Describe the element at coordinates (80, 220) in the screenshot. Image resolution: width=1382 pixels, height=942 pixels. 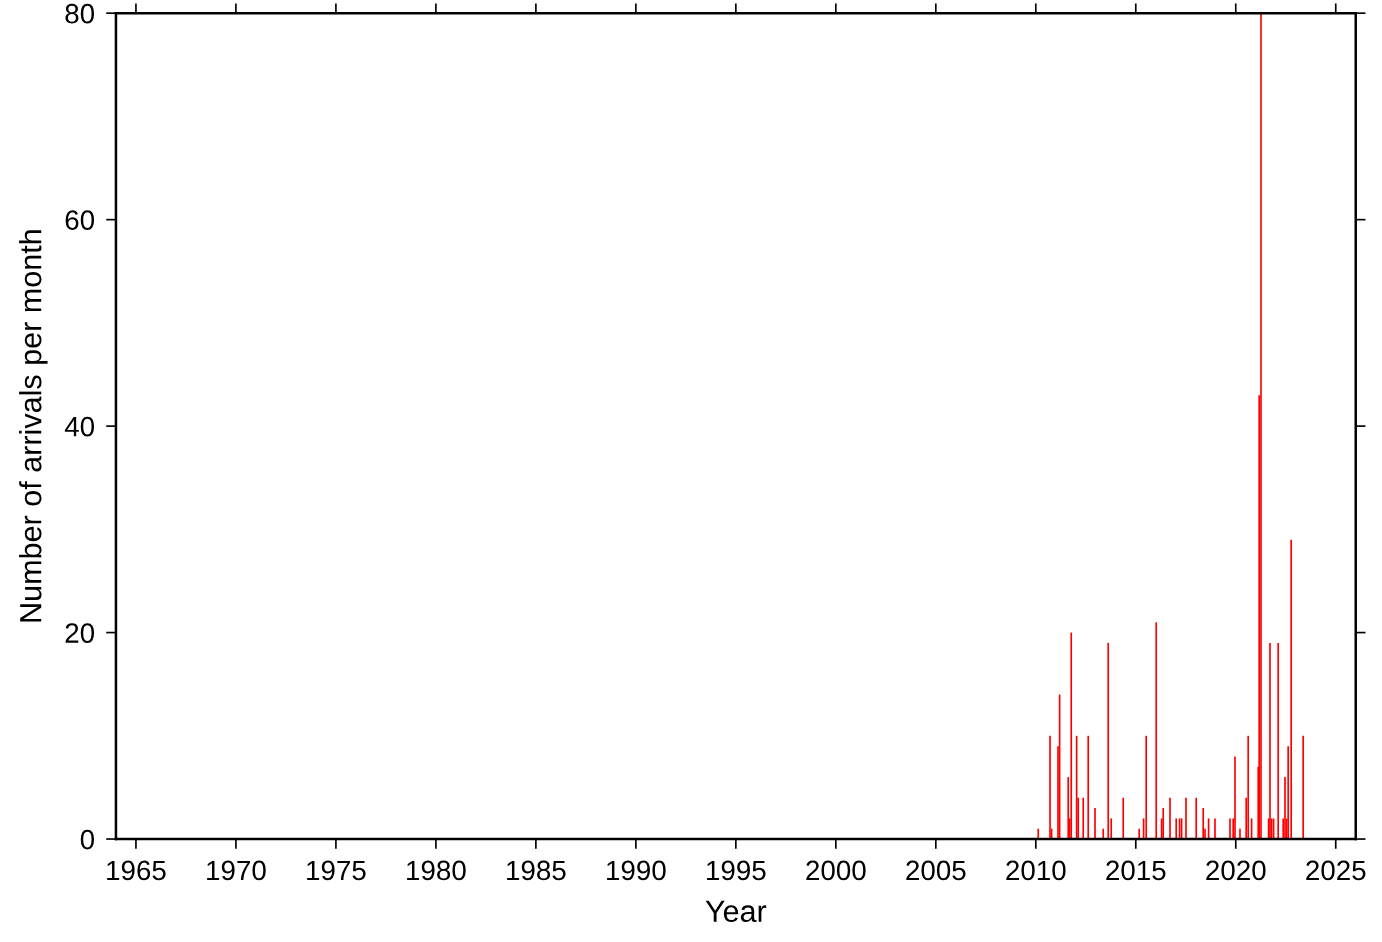
I see `y-tick-label: 60` at that location.